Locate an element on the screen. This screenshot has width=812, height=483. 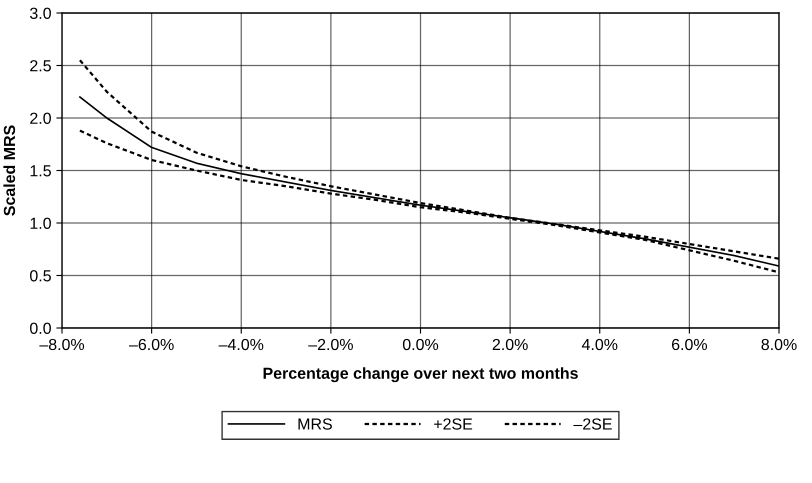
y-tick-label: 0.5 is located at coordinates (40, 276).